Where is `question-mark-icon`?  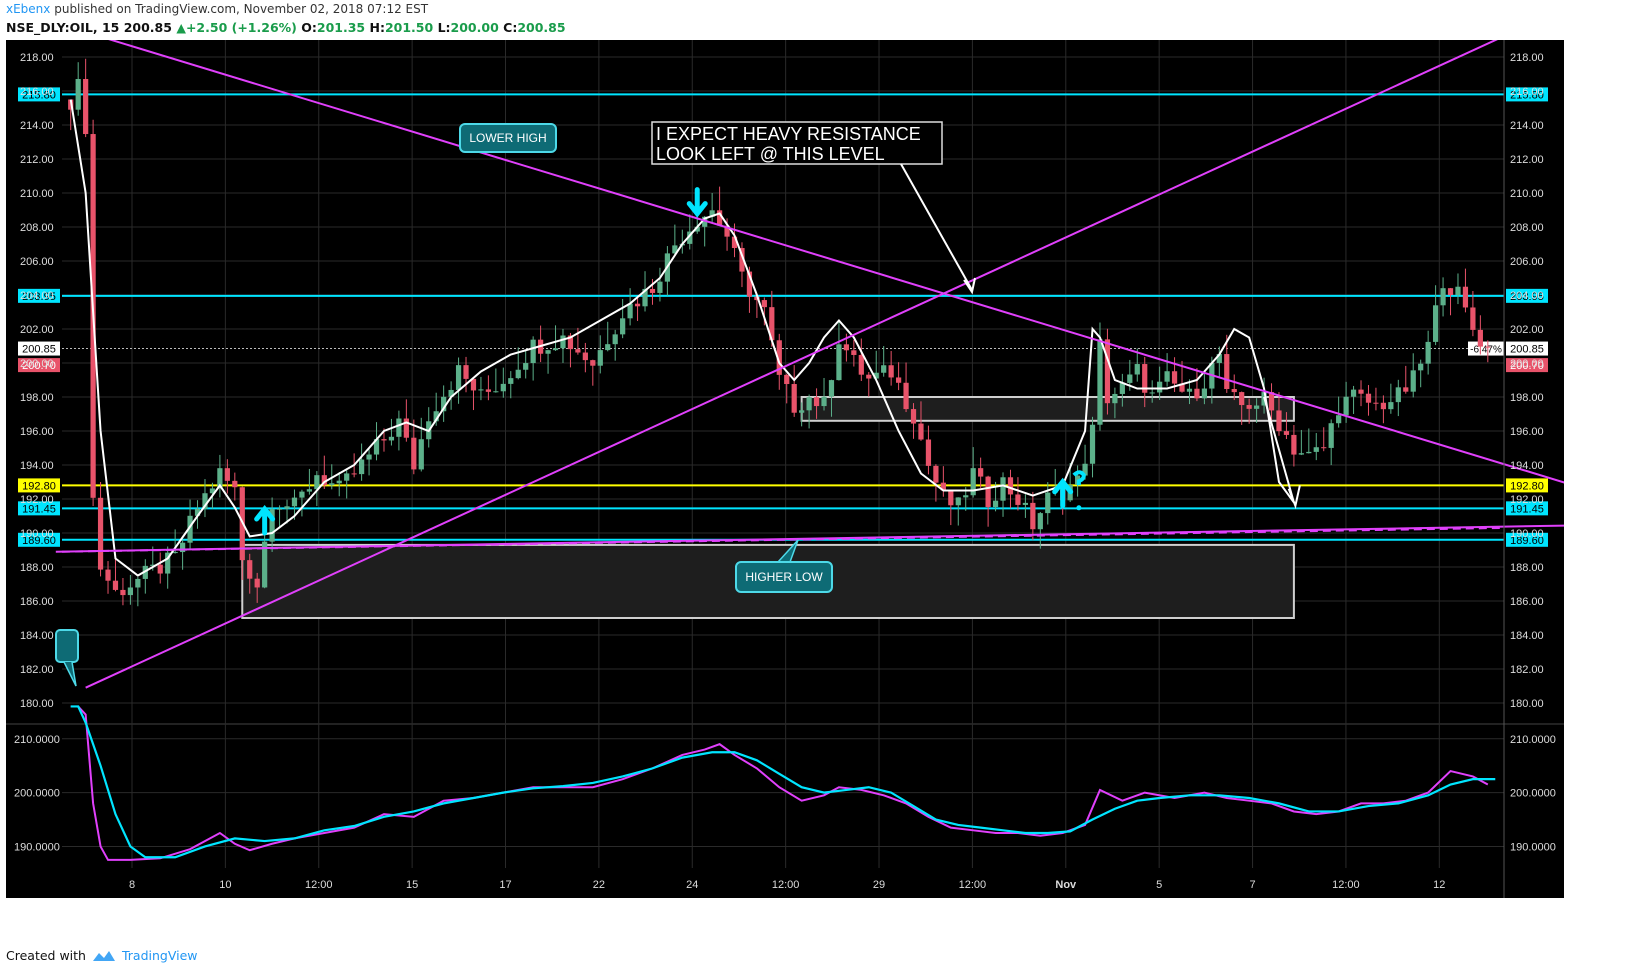 question-mark-icon is located at coordinates (1079, 478).